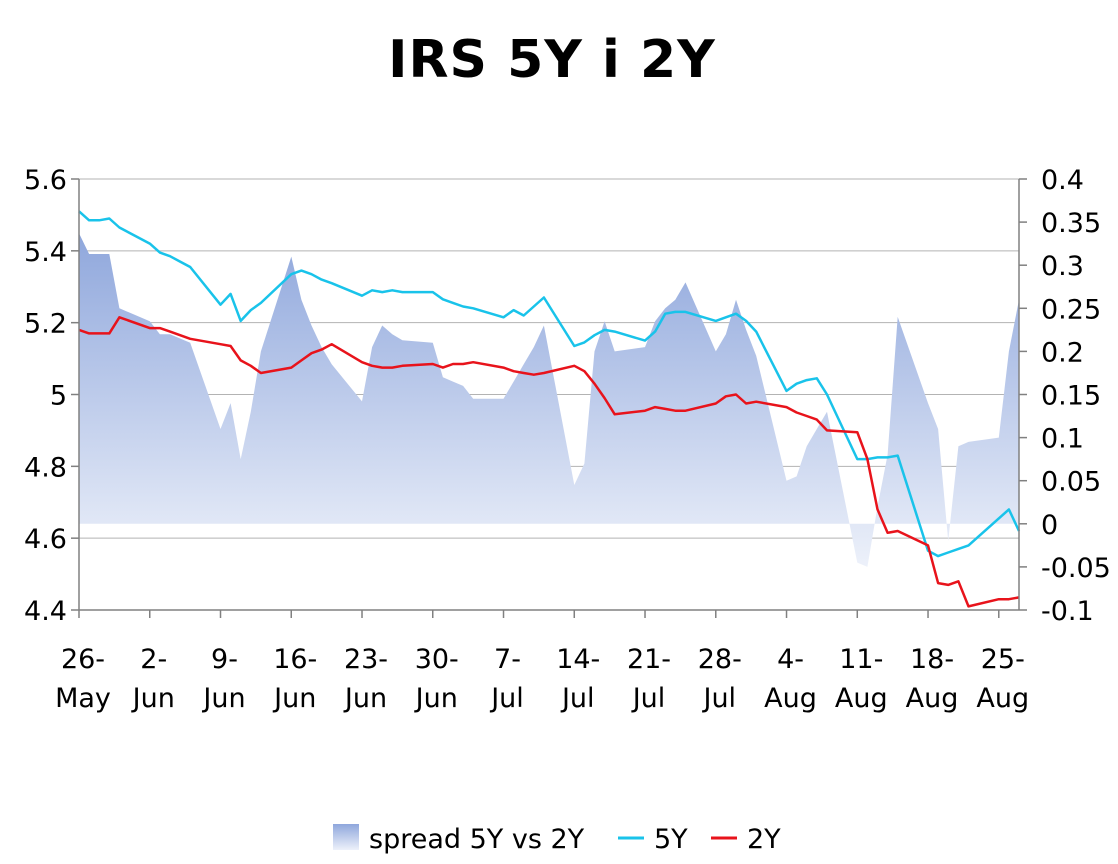 This screenshot has width=1118, height=864. I want to click on legend: spread 5Y vs 2Y 5Y 2Y, so click(557, 839).